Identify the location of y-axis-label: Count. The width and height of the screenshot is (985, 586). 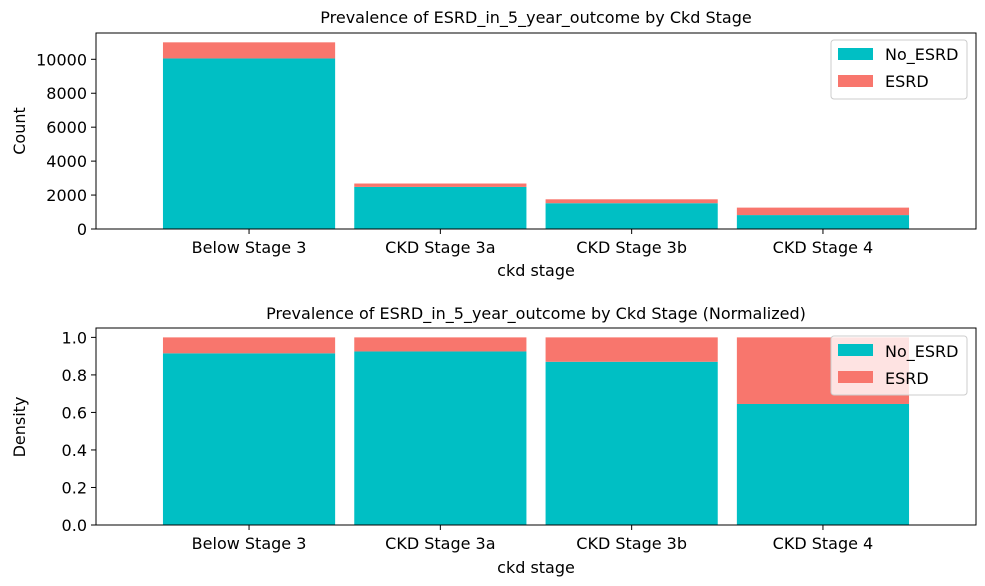
(19, 131).